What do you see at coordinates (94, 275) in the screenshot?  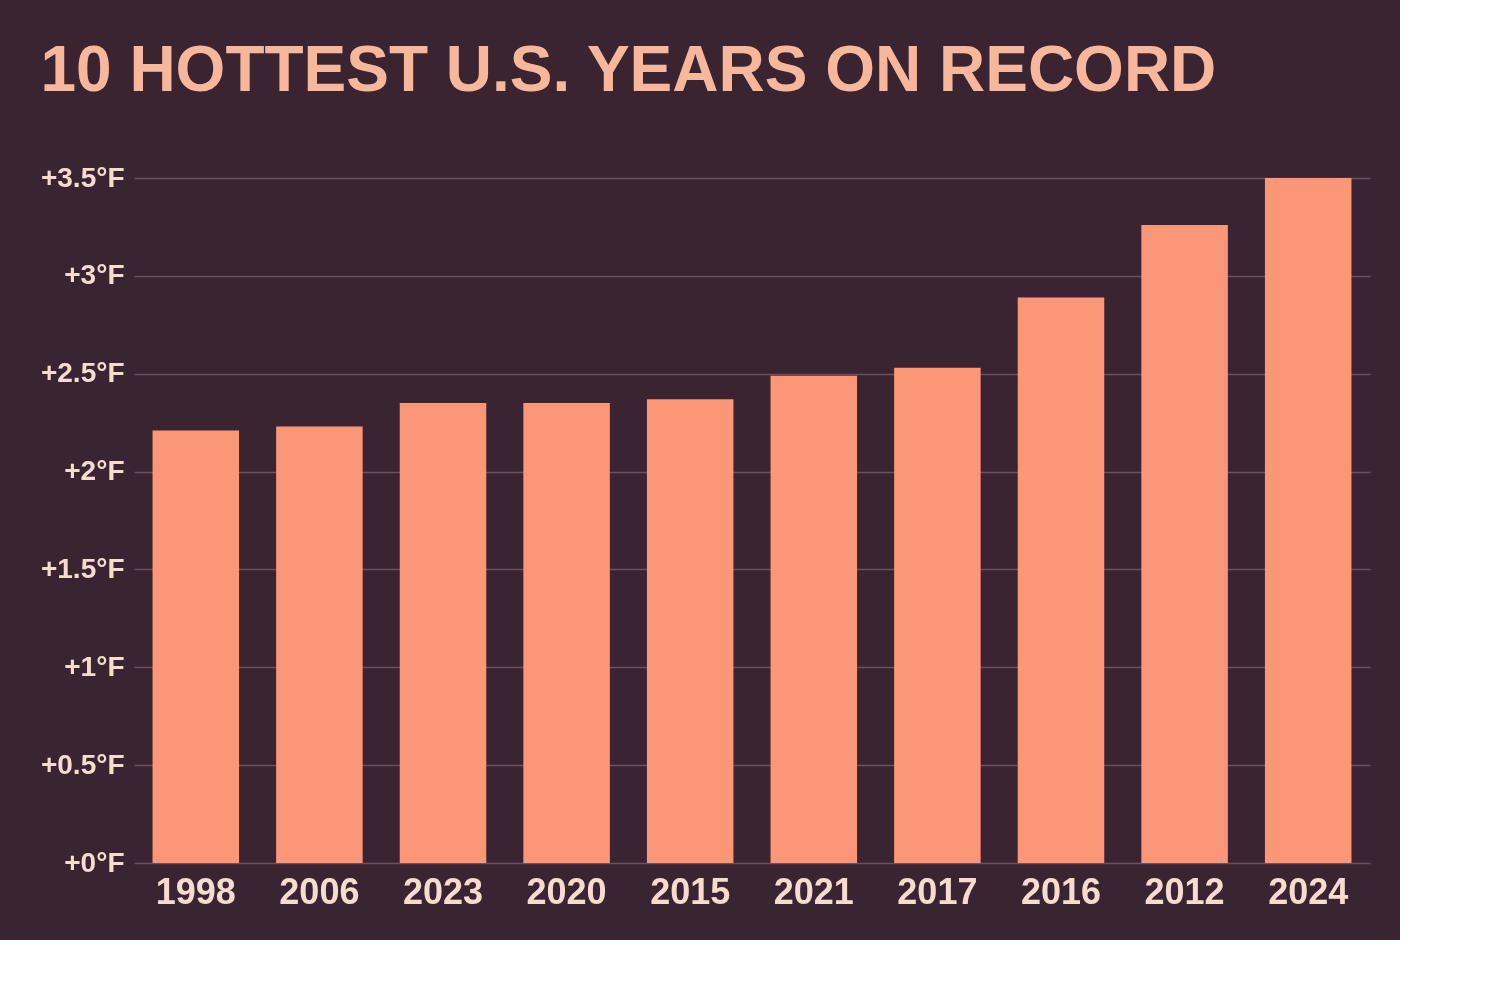 I see `y-tick-label: +3°F` at bounding box center [94, 275].